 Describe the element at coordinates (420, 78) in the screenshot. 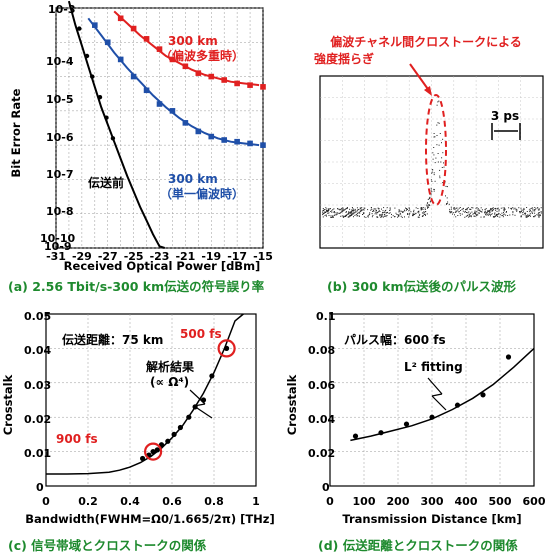

I see `pulse-annotation-arrow` at that location.